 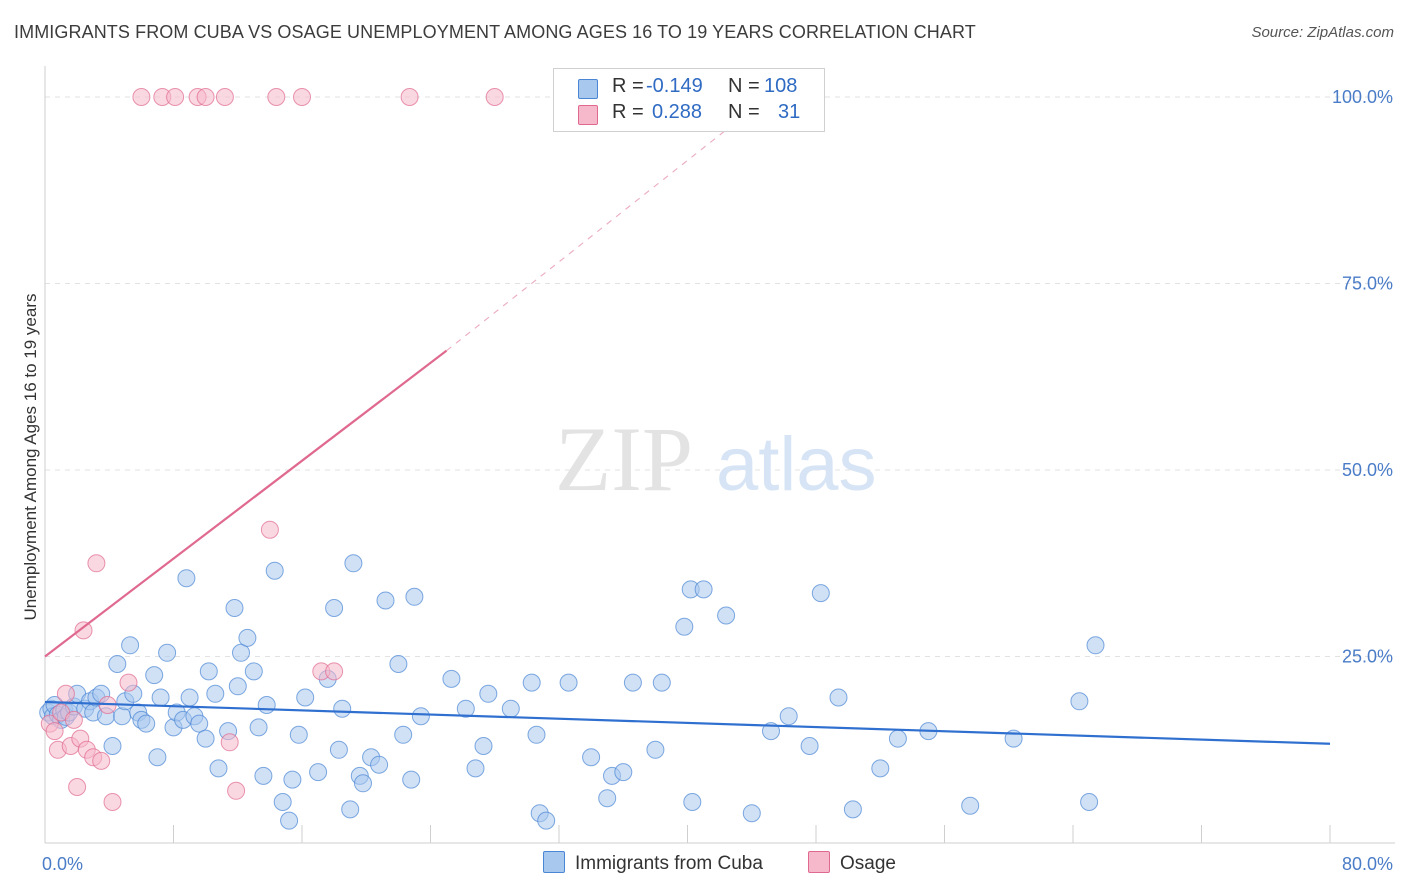 I want to click on correlation-legend: R = -0.149 N = 108 R = 0.288 N = 31, so click(x=689, y=100).